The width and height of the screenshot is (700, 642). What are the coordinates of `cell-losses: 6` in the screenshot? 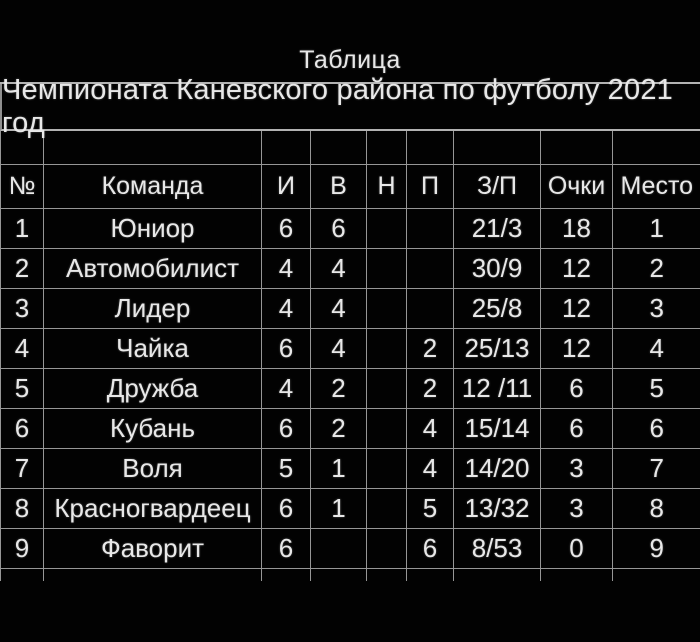 It's located at (430, 548).